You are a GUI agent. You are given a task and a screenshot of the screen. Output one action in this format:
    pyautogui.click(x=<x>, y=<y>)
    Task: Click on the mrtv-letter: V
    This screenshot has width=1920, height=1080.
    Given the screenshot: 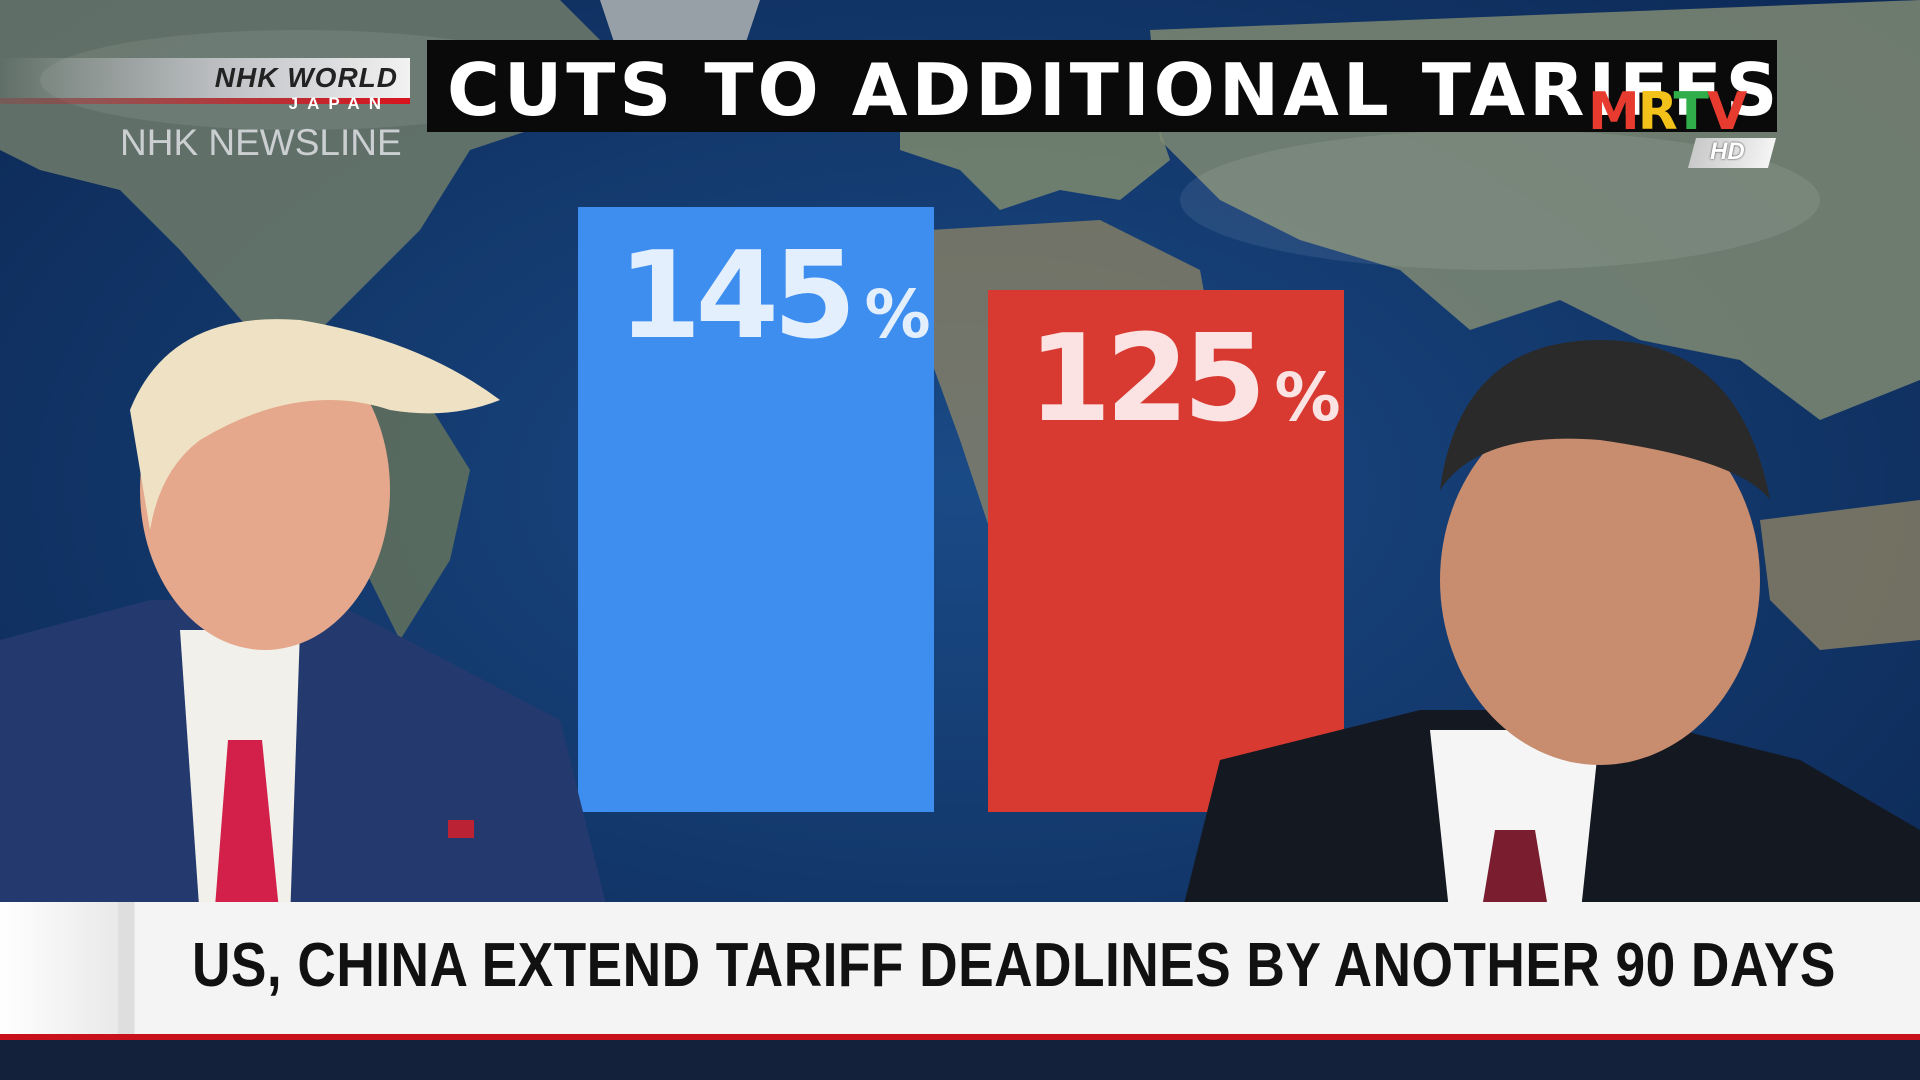 What is the action you would take?
    pyautogui.click(x=1726, y=112)
    